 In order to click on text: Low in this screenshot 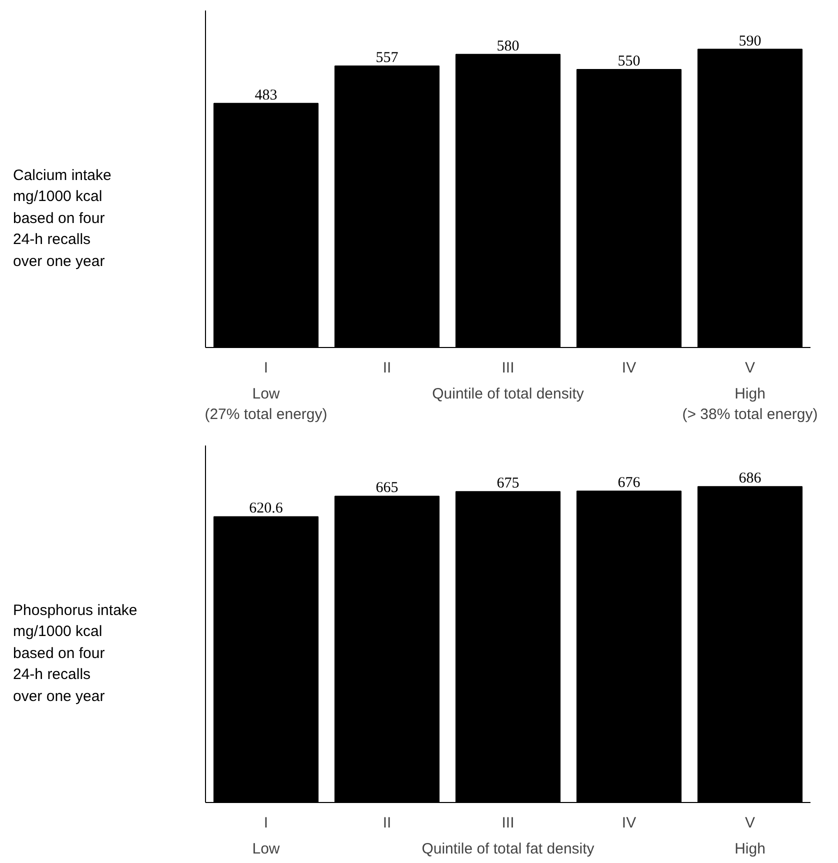, I will do `click(266, 849)`.